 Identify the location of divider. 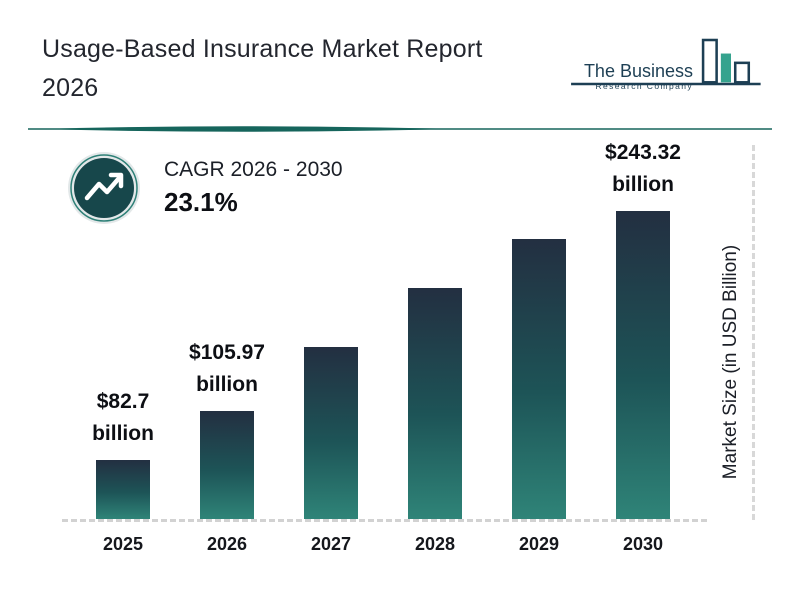
(400, 129).